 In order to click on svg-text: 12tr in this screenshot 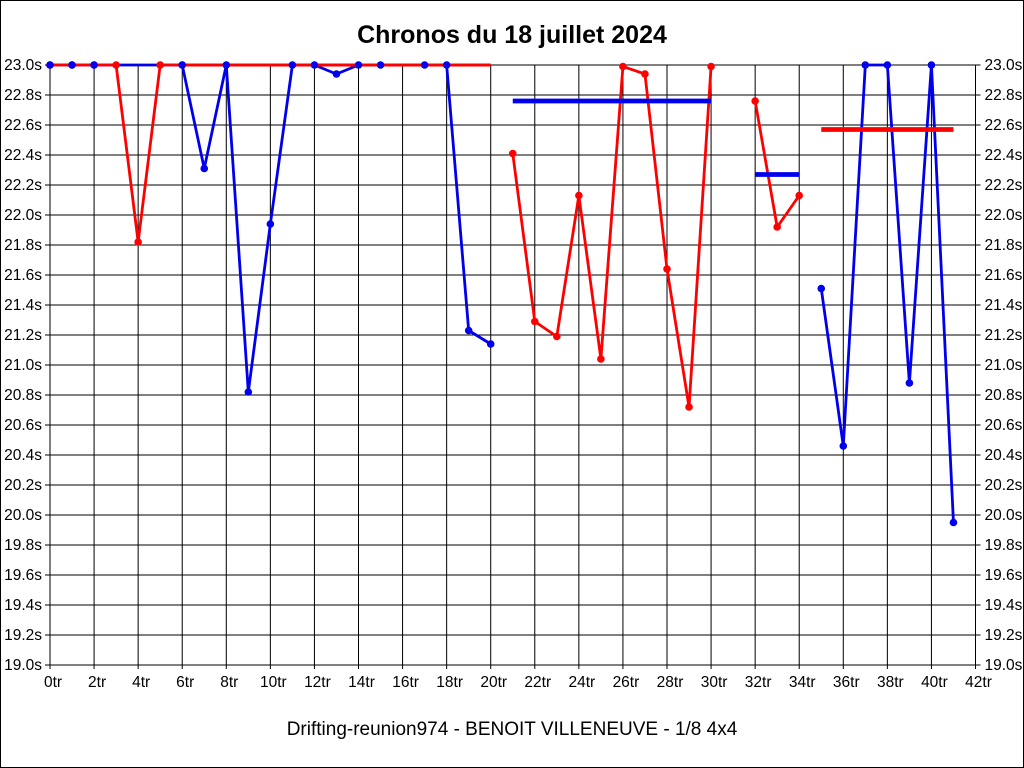, I will do `click(317, 682)`.